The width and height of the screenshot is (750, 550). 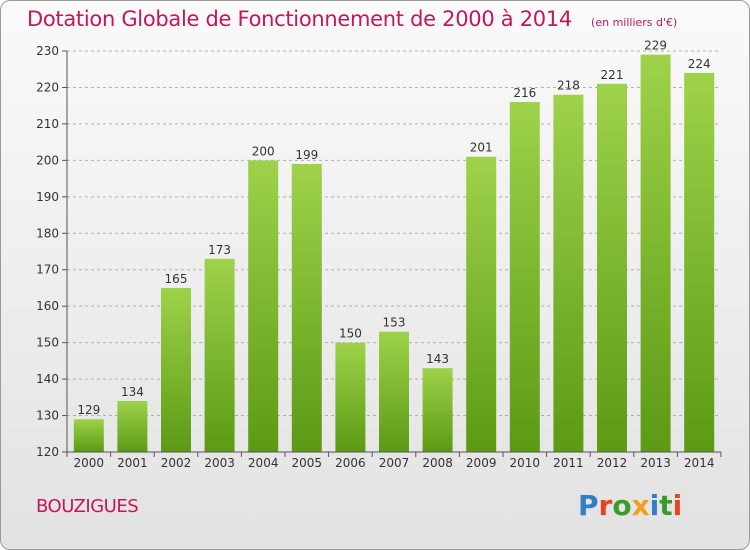 I want to click on x-tick-label: 2007, so click(x=394, y=463).